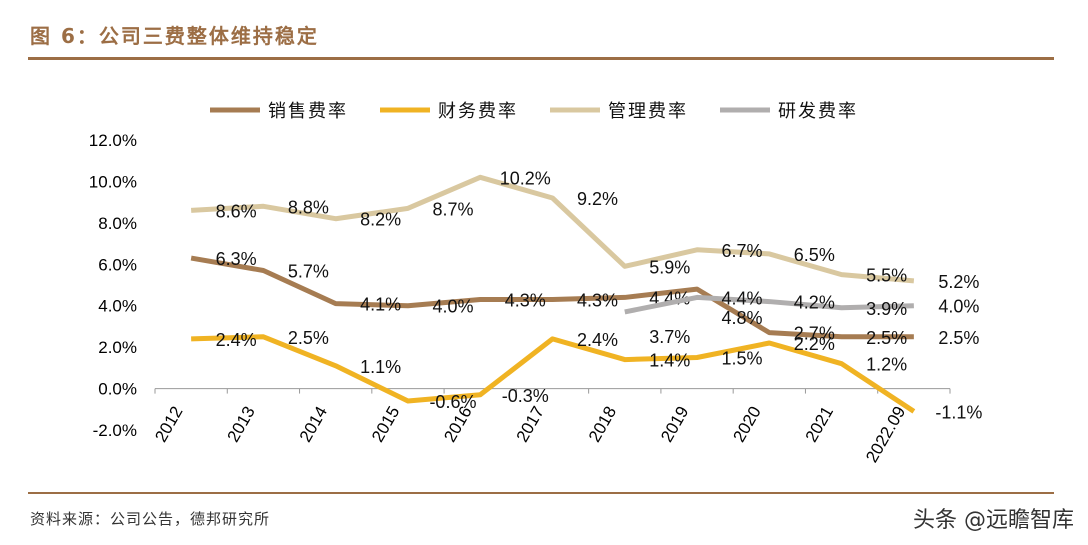  Describe the element at coordinates (602, 424) in the screenshot. I see `x-tick-label: 2018` at that location.